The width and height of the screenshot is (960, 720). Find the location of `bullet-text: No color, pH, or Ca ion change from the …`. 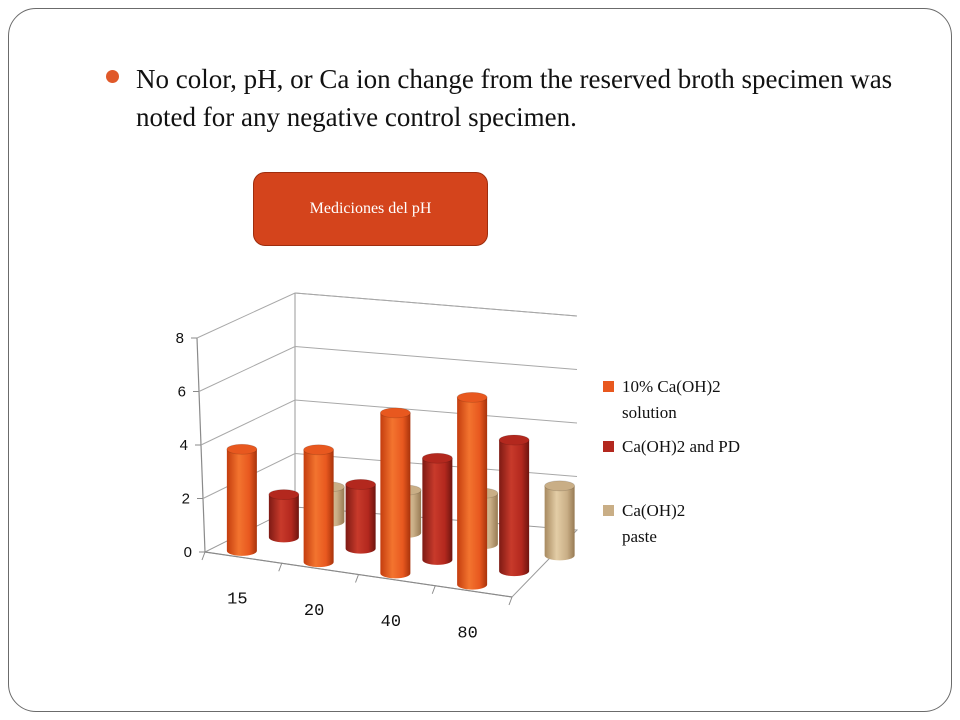

bullet-text: No color, pH, or Ca ion change from the … is located at coordinates (514, 98).